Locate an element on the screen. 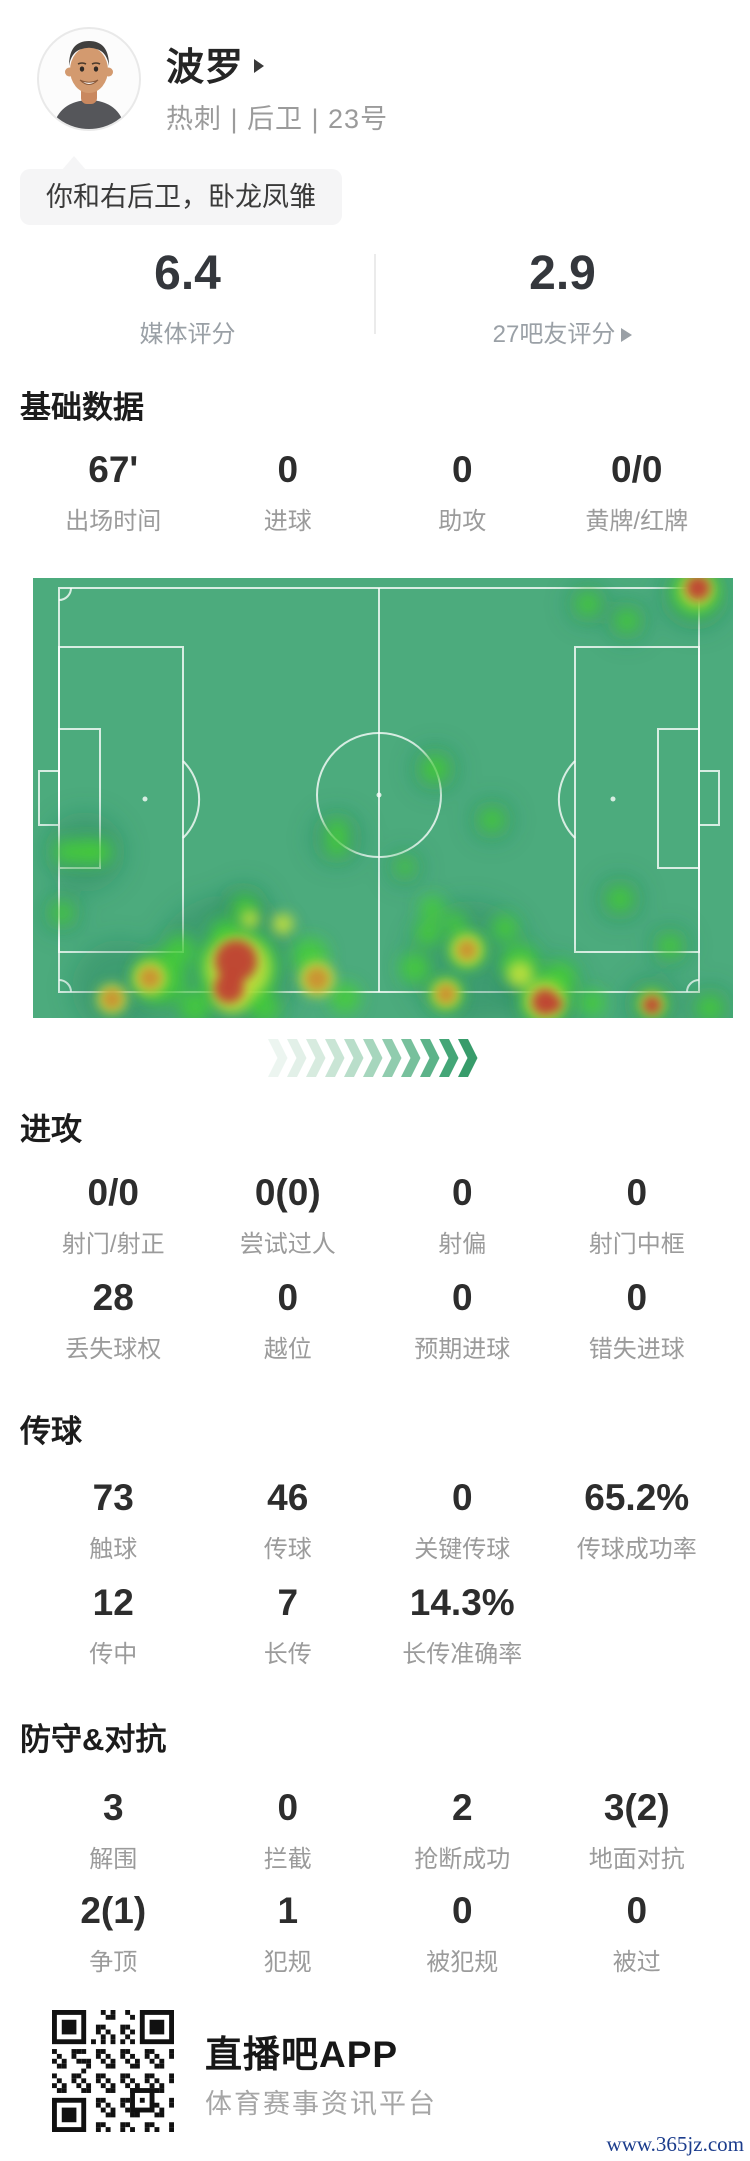 The image size is (750, 2161). stat-value: 7 is located at coordinates (288, 1602).